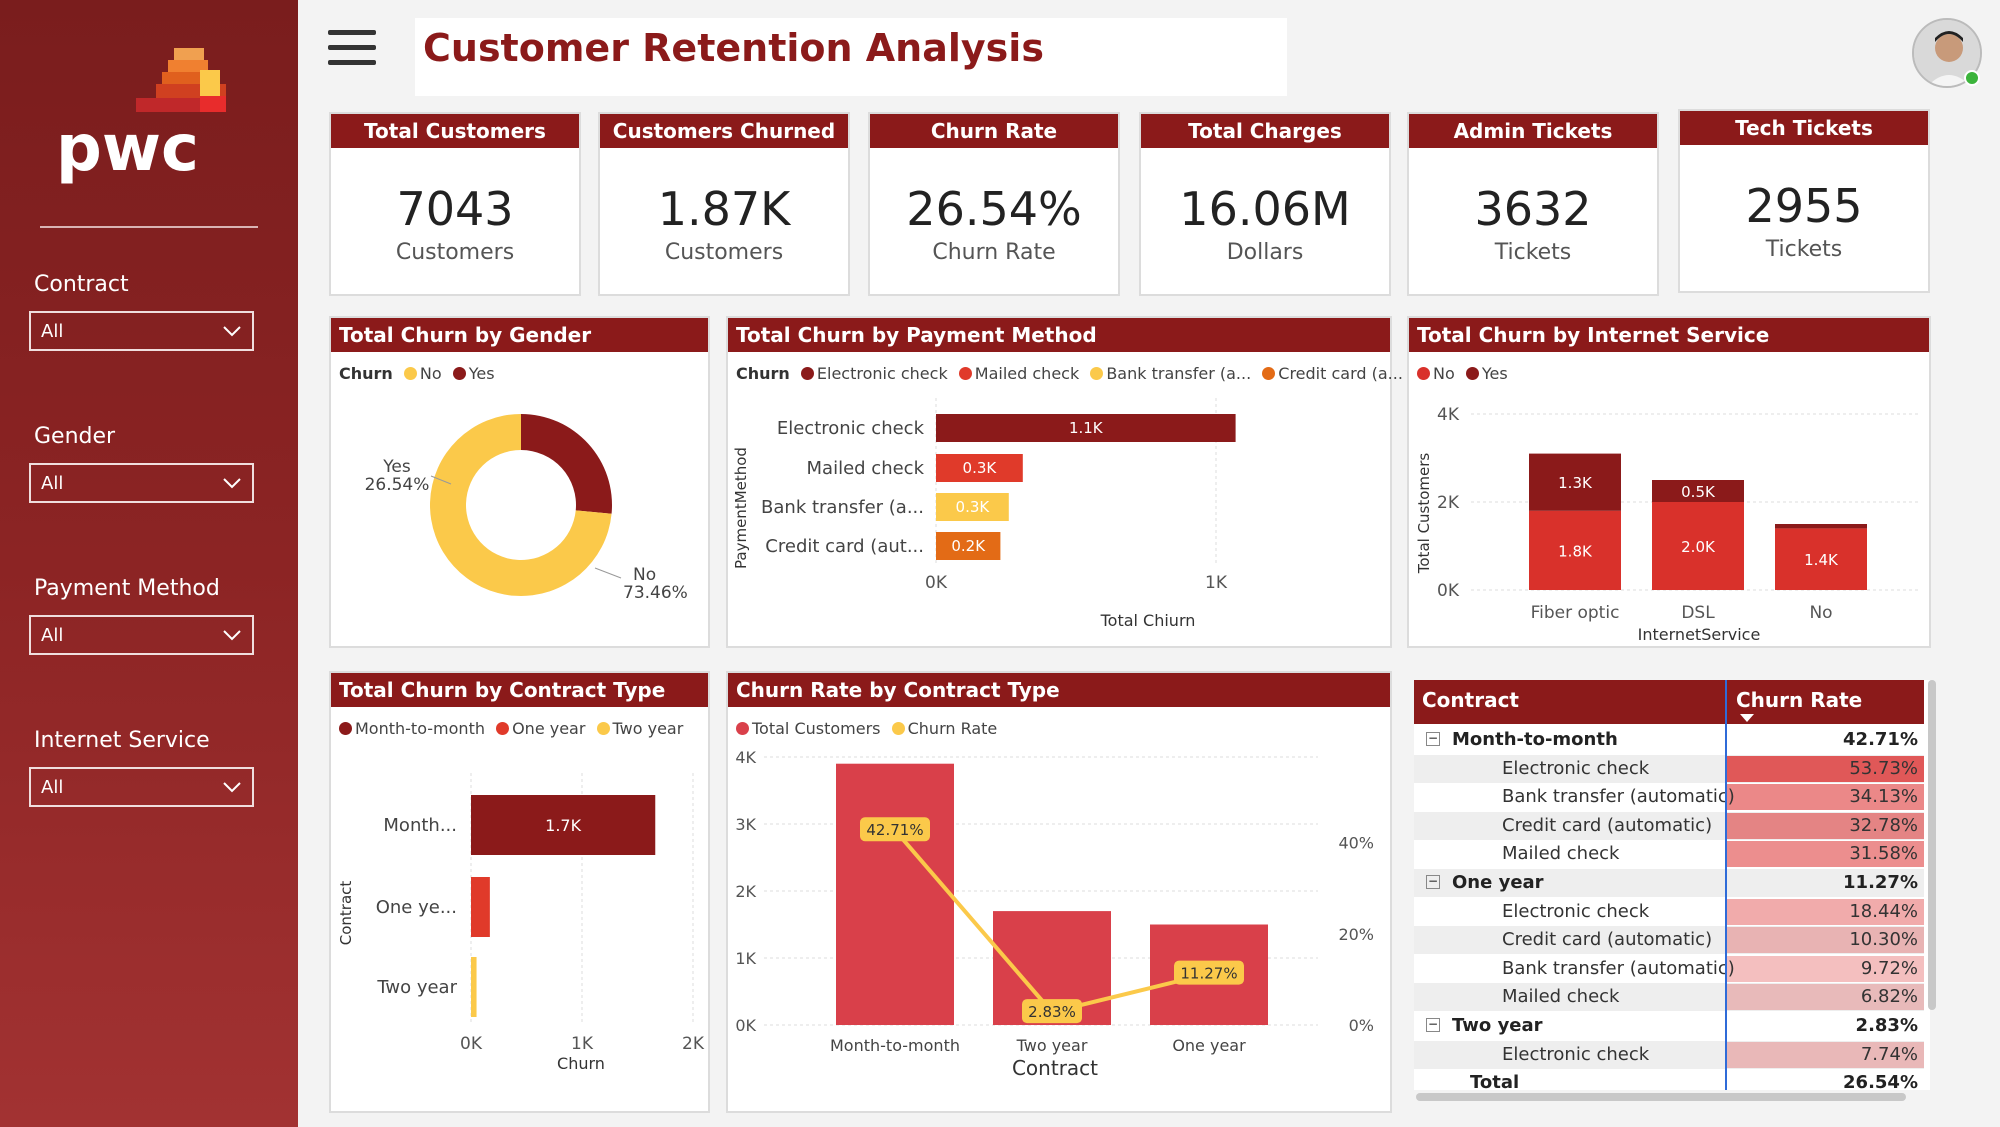 Image resolution: width=2000 pixels, height=1127 pixels. I want to click on table-row: Bank transfer (automatic) 9.72%, so click(1669, 969).